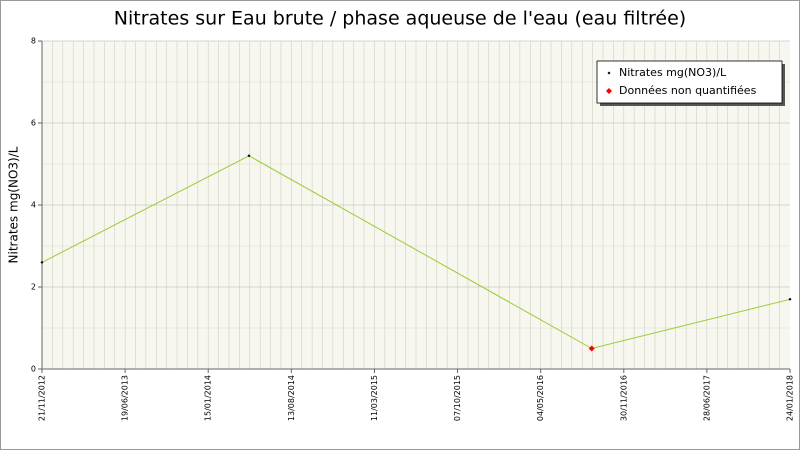  What do you see at coordinates (689, 82) in the screenshot?
I see `legend` at bounding box center [689, 82].